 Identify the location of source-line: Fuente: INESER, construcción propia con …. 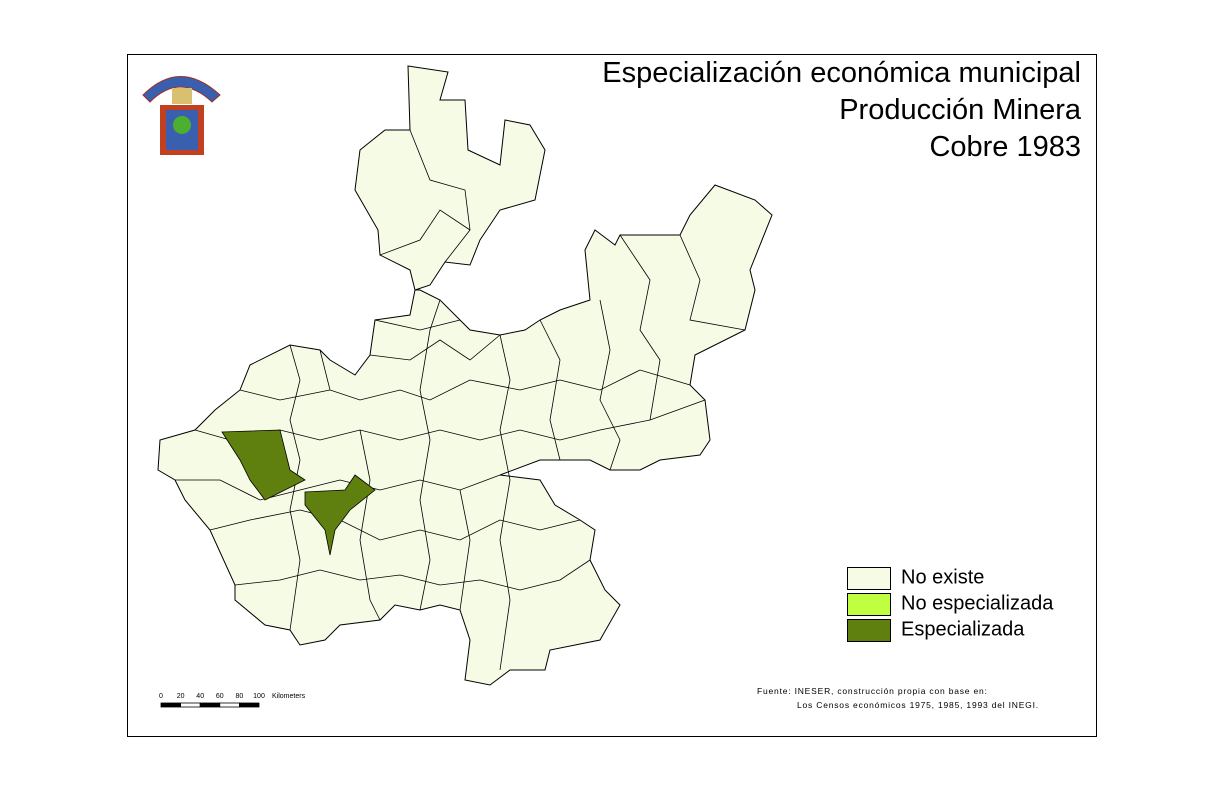
(872, 691).